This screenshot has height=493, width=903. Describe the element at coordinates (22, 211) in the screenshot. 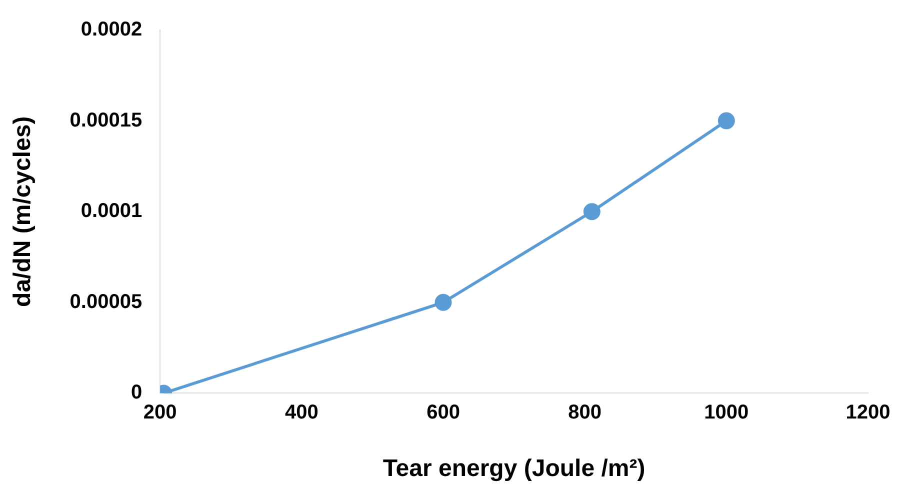

I see `y-axis-title: da/dN (m/cycles)` at that location.